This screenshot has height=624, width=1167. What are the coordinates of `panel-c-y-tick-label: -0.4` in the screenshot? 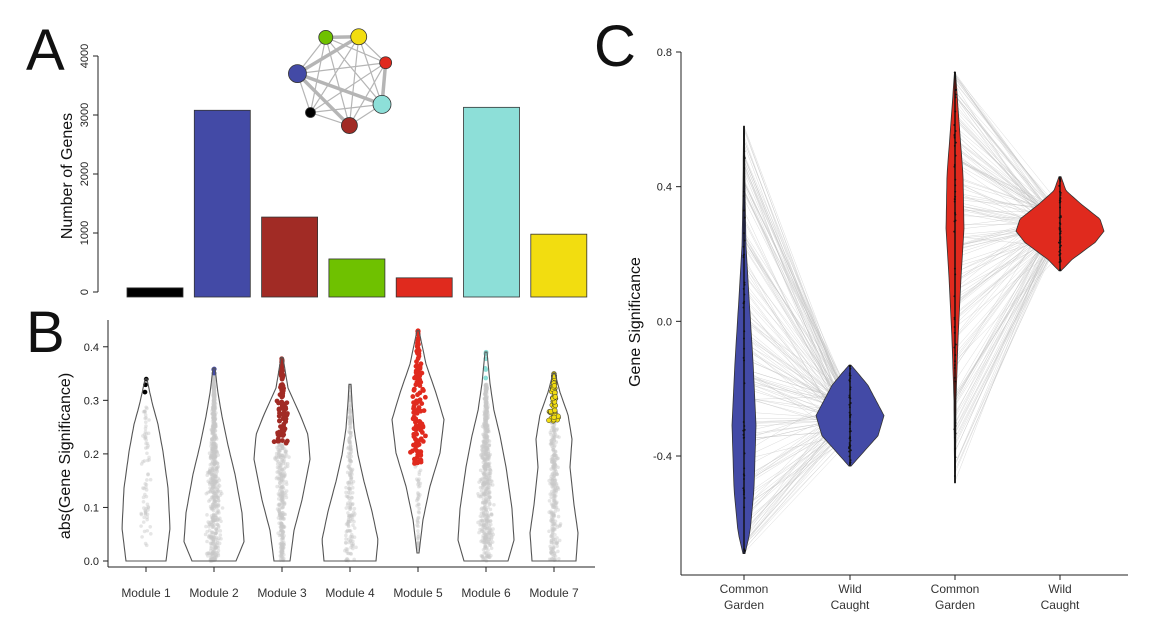 It's located at (662, 457).